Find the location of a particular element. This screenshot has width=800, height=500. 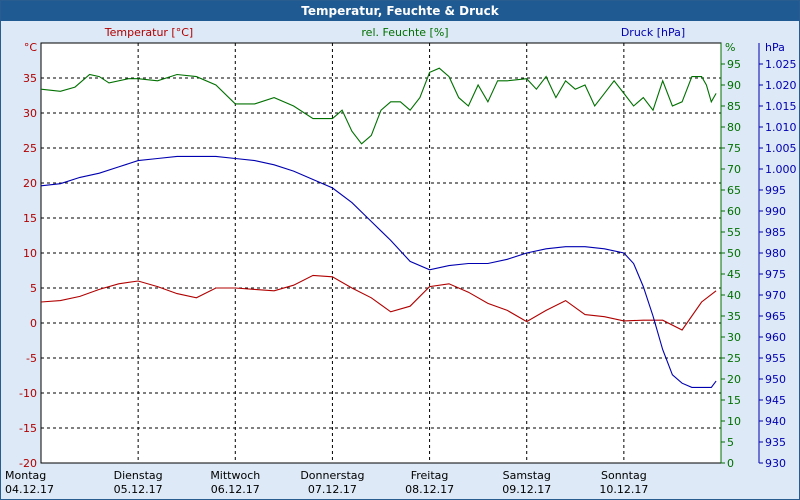

tick-label-temperature: 0 is located at coordinates (33, 323).